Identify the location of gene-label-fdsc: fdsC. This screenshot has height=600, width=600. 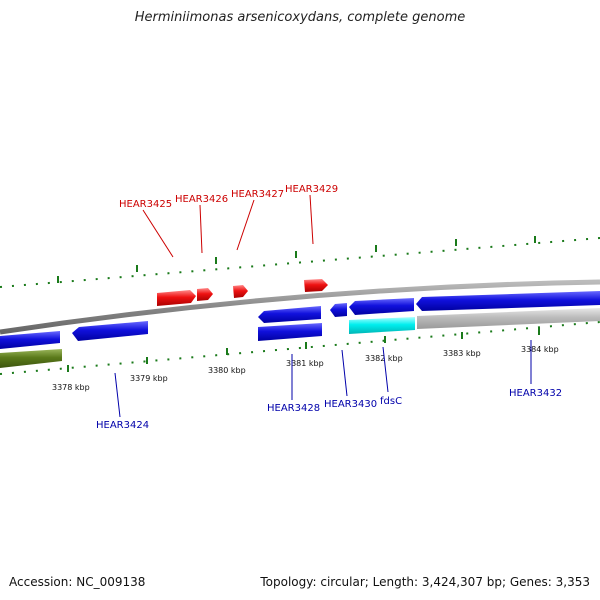
(391, 401).